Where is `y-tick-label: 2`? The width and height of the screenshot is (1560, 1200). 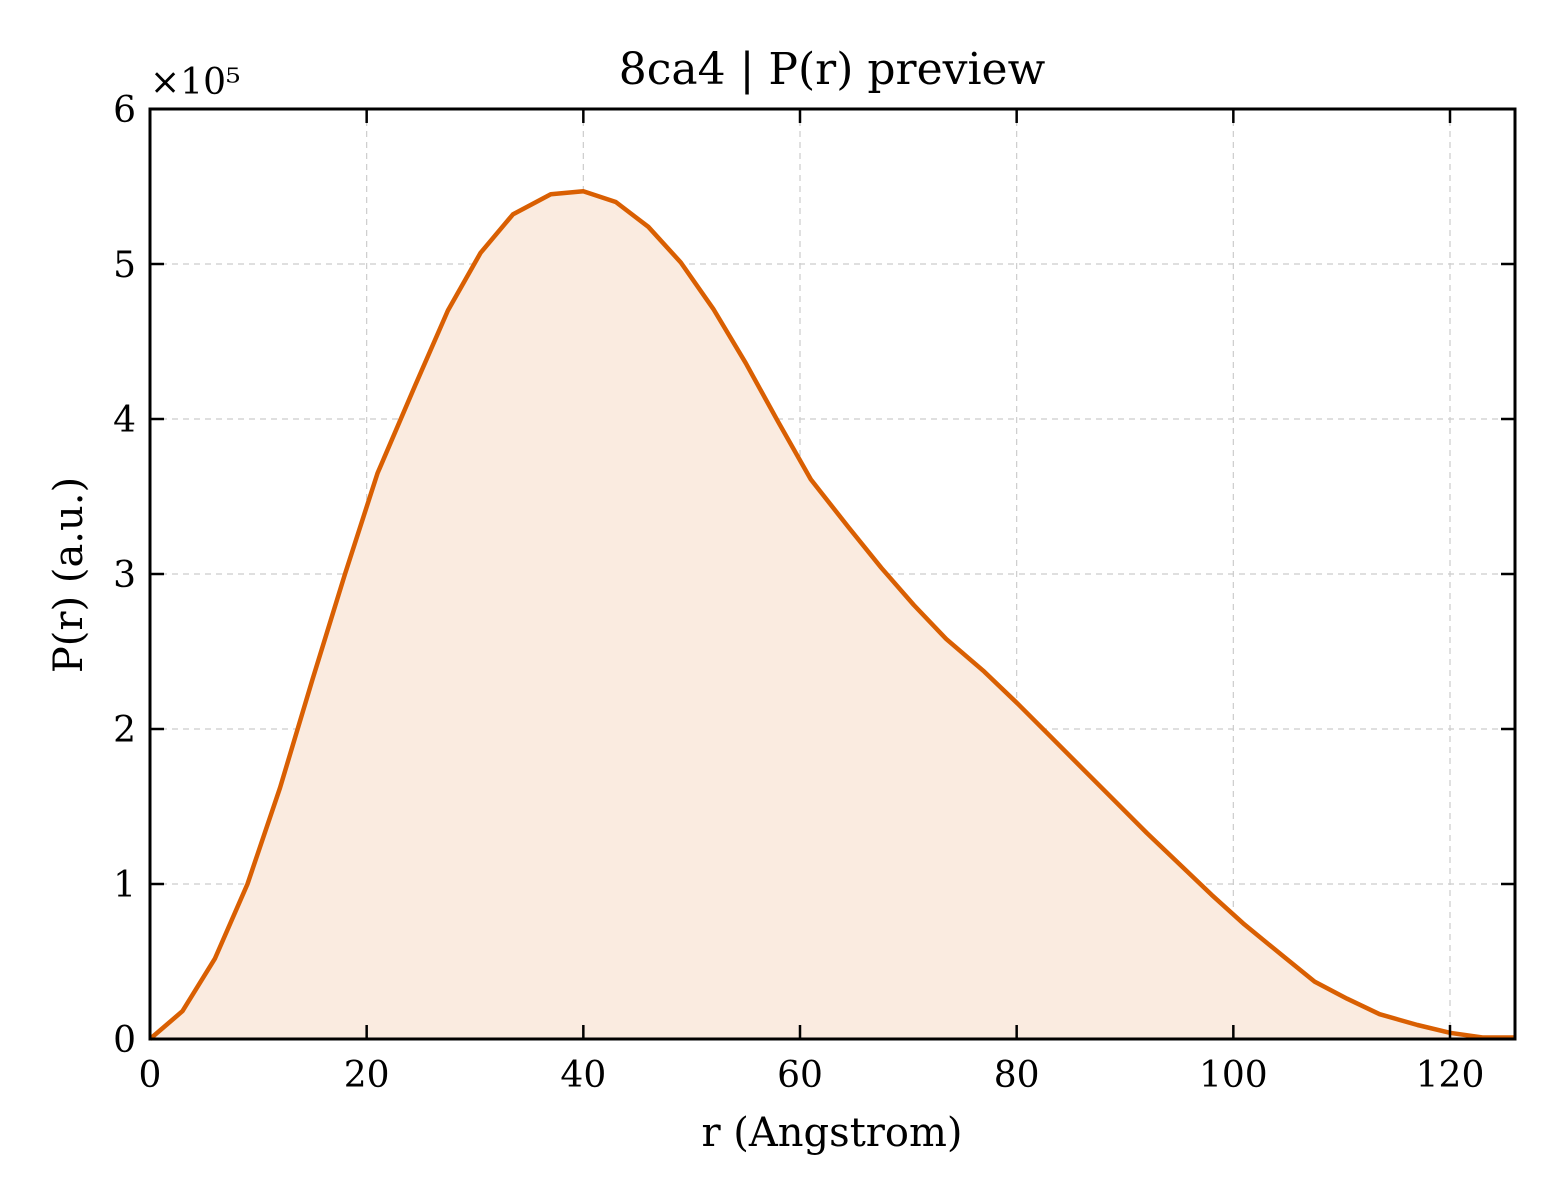
y-tick-label: 2 is located at coordinates (124, 730).